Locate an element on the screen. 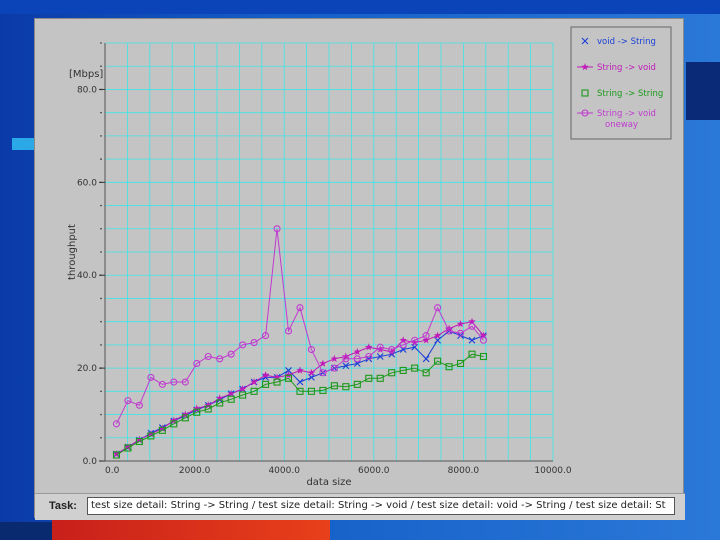  y-tick-label: 0.0 is located at coordinates (90, 462).